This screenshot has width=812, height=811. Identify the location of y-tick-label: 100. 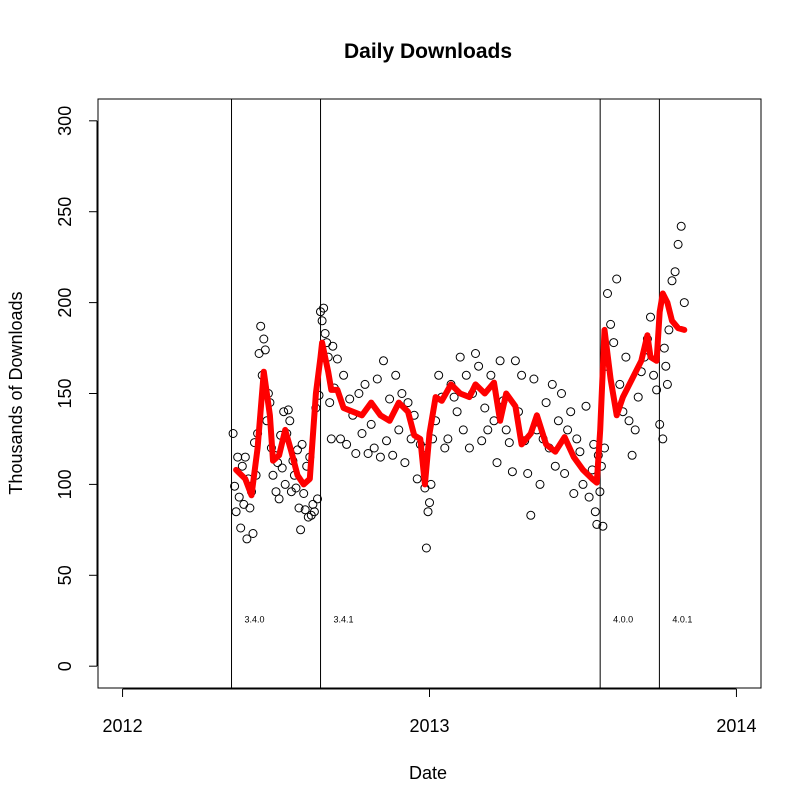
(65, 484).